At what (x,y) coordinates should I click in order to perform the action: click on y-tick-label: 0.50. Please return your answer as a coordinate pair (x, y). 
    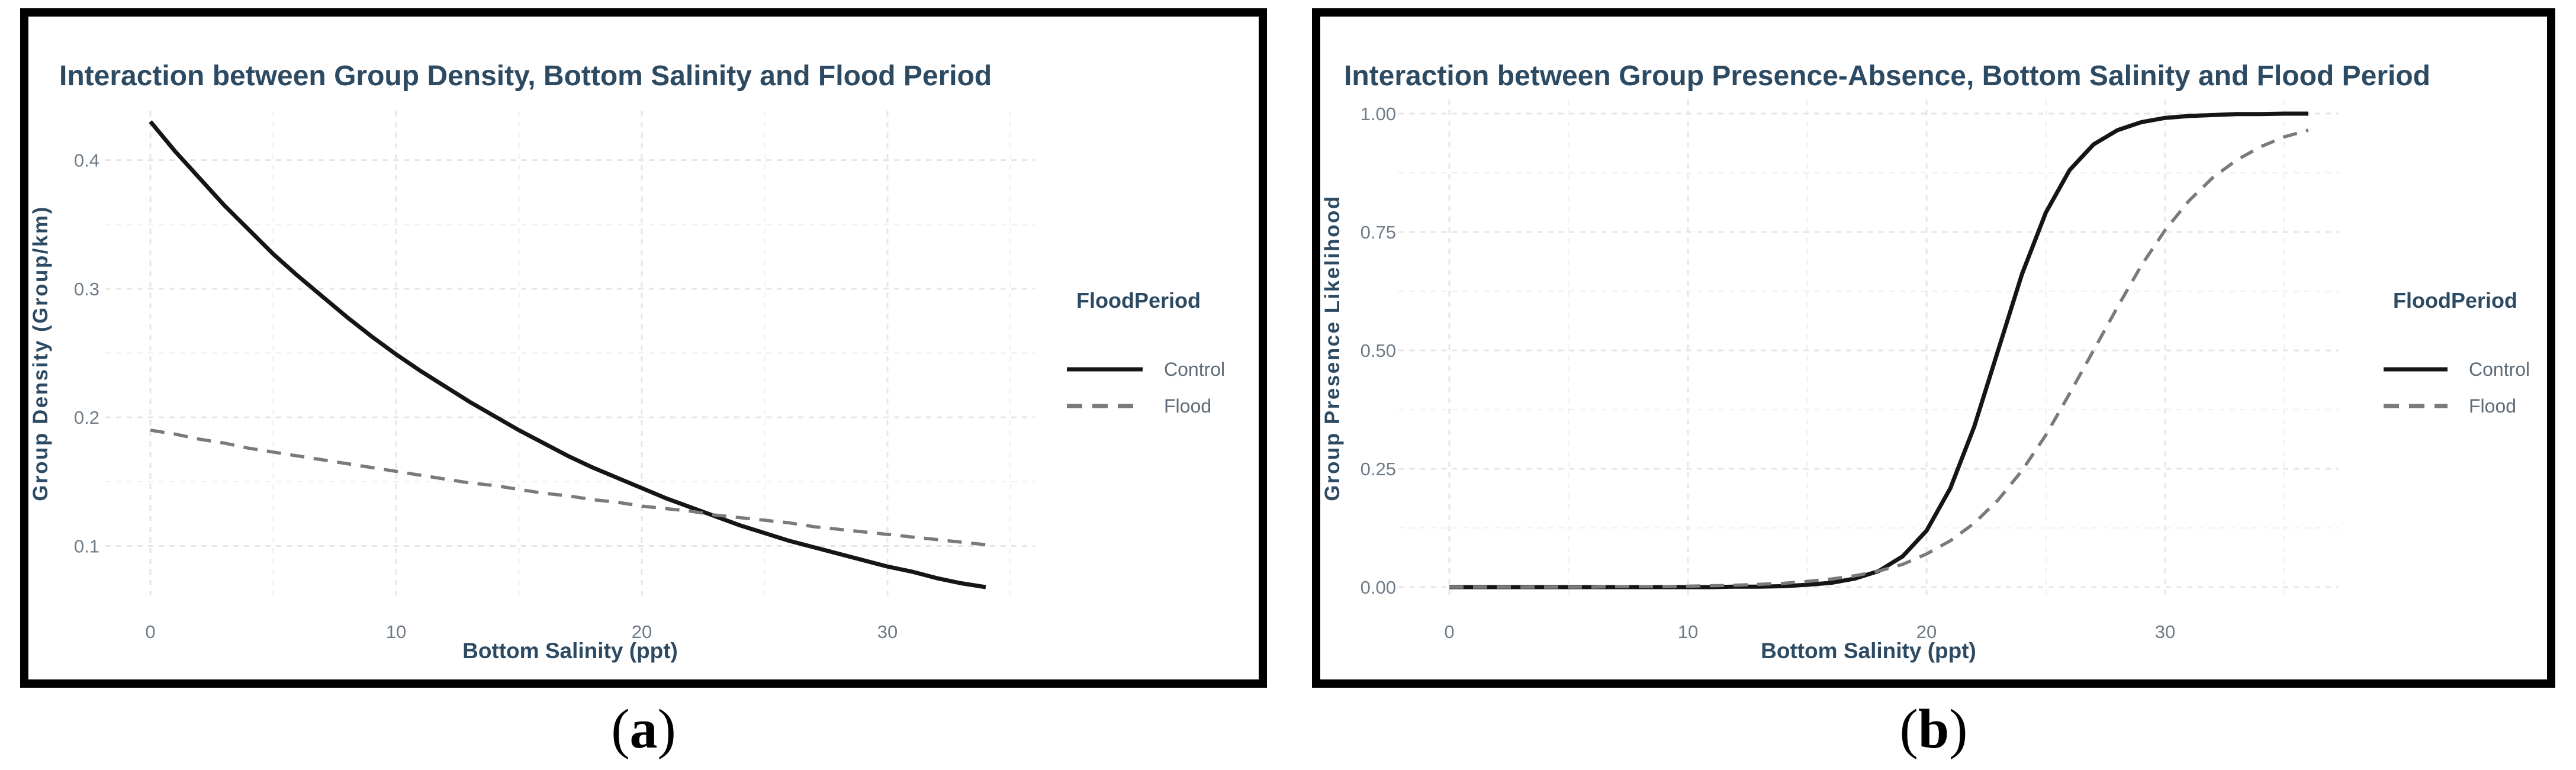
    Looking at the image, I should click on (1379, 351).